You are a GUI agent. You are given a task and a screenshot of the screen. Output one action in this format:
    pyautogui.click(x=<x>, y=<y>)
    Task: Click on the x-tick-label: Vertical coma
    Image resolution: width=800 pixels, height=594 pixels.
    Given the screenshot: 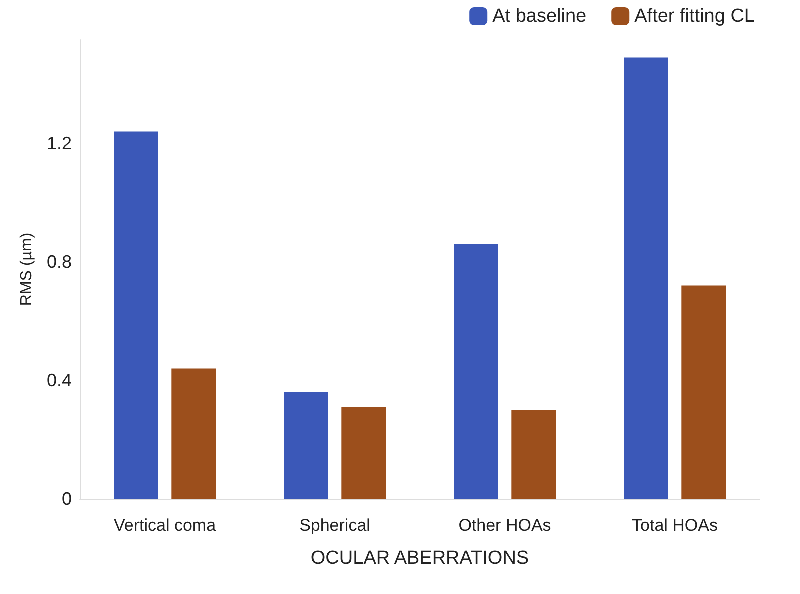 What is the action you would take?
    pyautogui.click(x=165, y=525)
    